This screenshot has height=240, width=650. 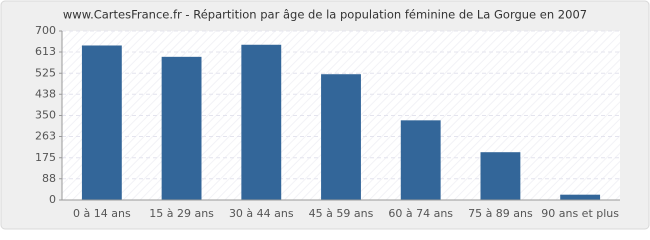 What do you see at coordinates (45, 30) in the screenshot?
I see `y-tick-label: 700` at bounding box center [45, 30].